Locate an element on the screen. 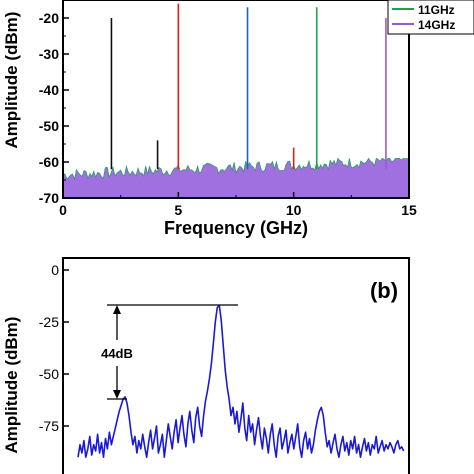 Image resolution: width=474 pixels, height=474 pixels. x-axis-ticks-a: 0 5 10 15 is located at coordinates (238, 205).